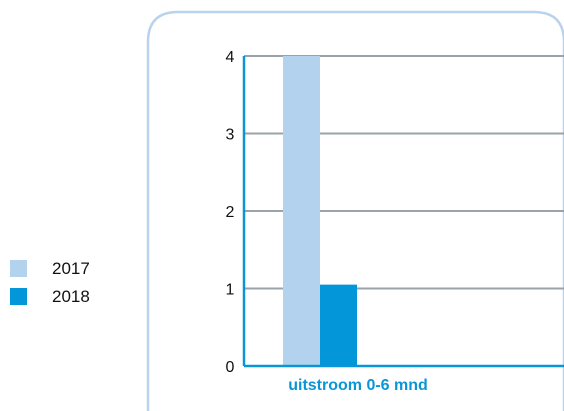 The width and height of the screenshot is (564, 411). I want to click on bars, so click(320, 211).